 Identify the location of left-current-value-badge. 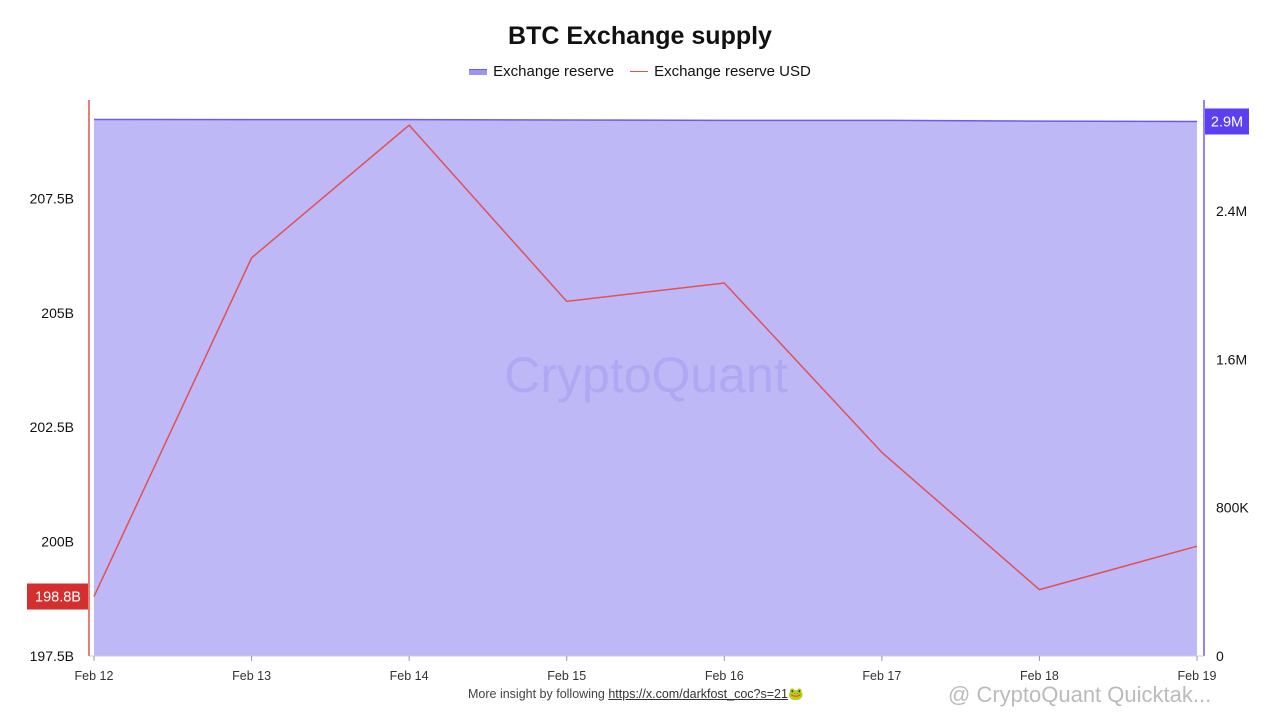
(57, 596).